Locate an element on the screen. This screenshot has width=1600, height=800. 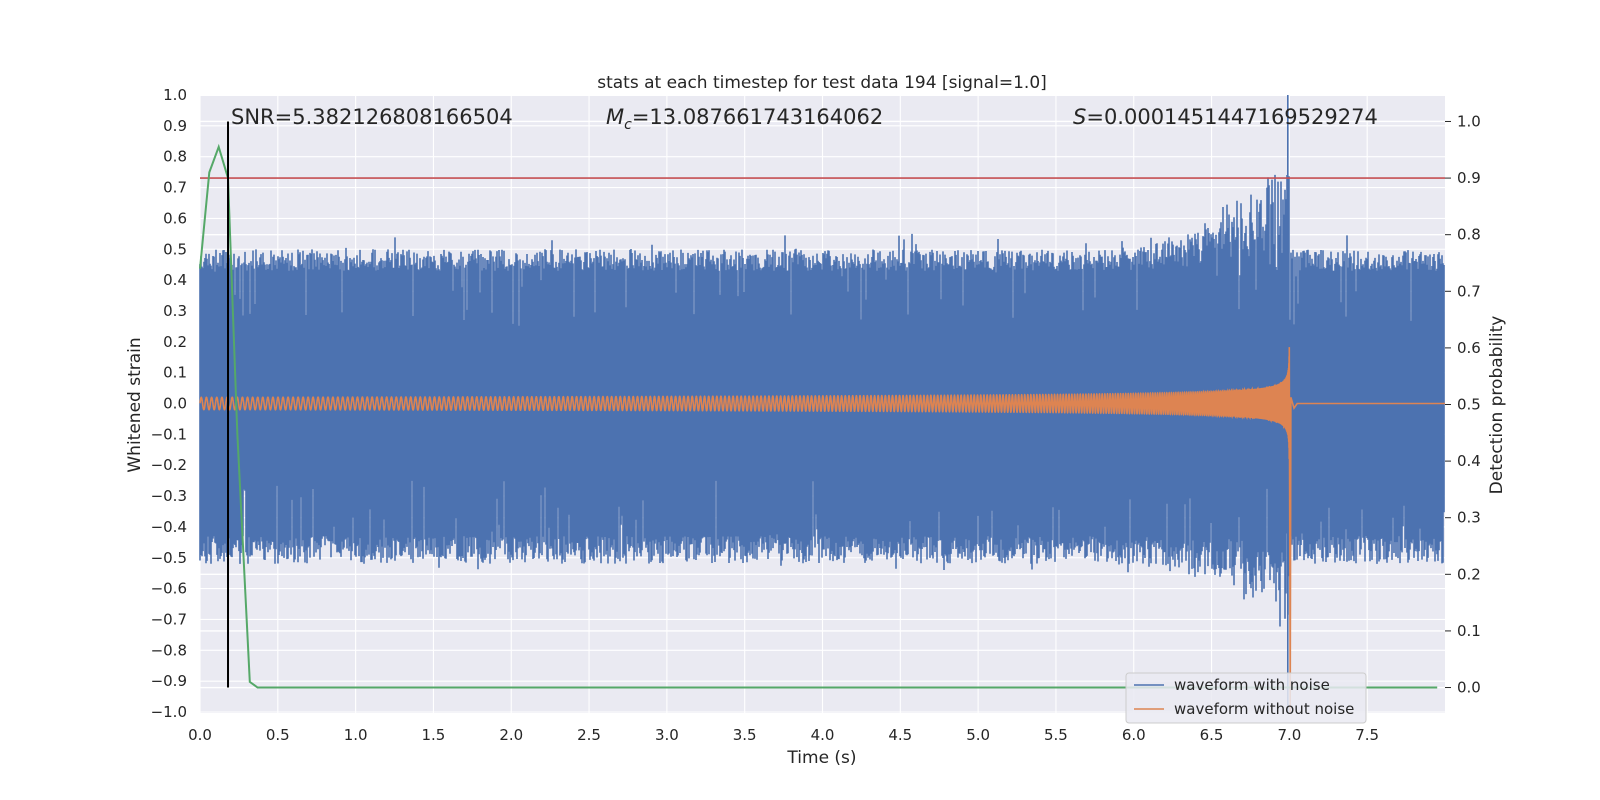
y-right-tick-label: 0.0 is located at coordinates (1469, 688).